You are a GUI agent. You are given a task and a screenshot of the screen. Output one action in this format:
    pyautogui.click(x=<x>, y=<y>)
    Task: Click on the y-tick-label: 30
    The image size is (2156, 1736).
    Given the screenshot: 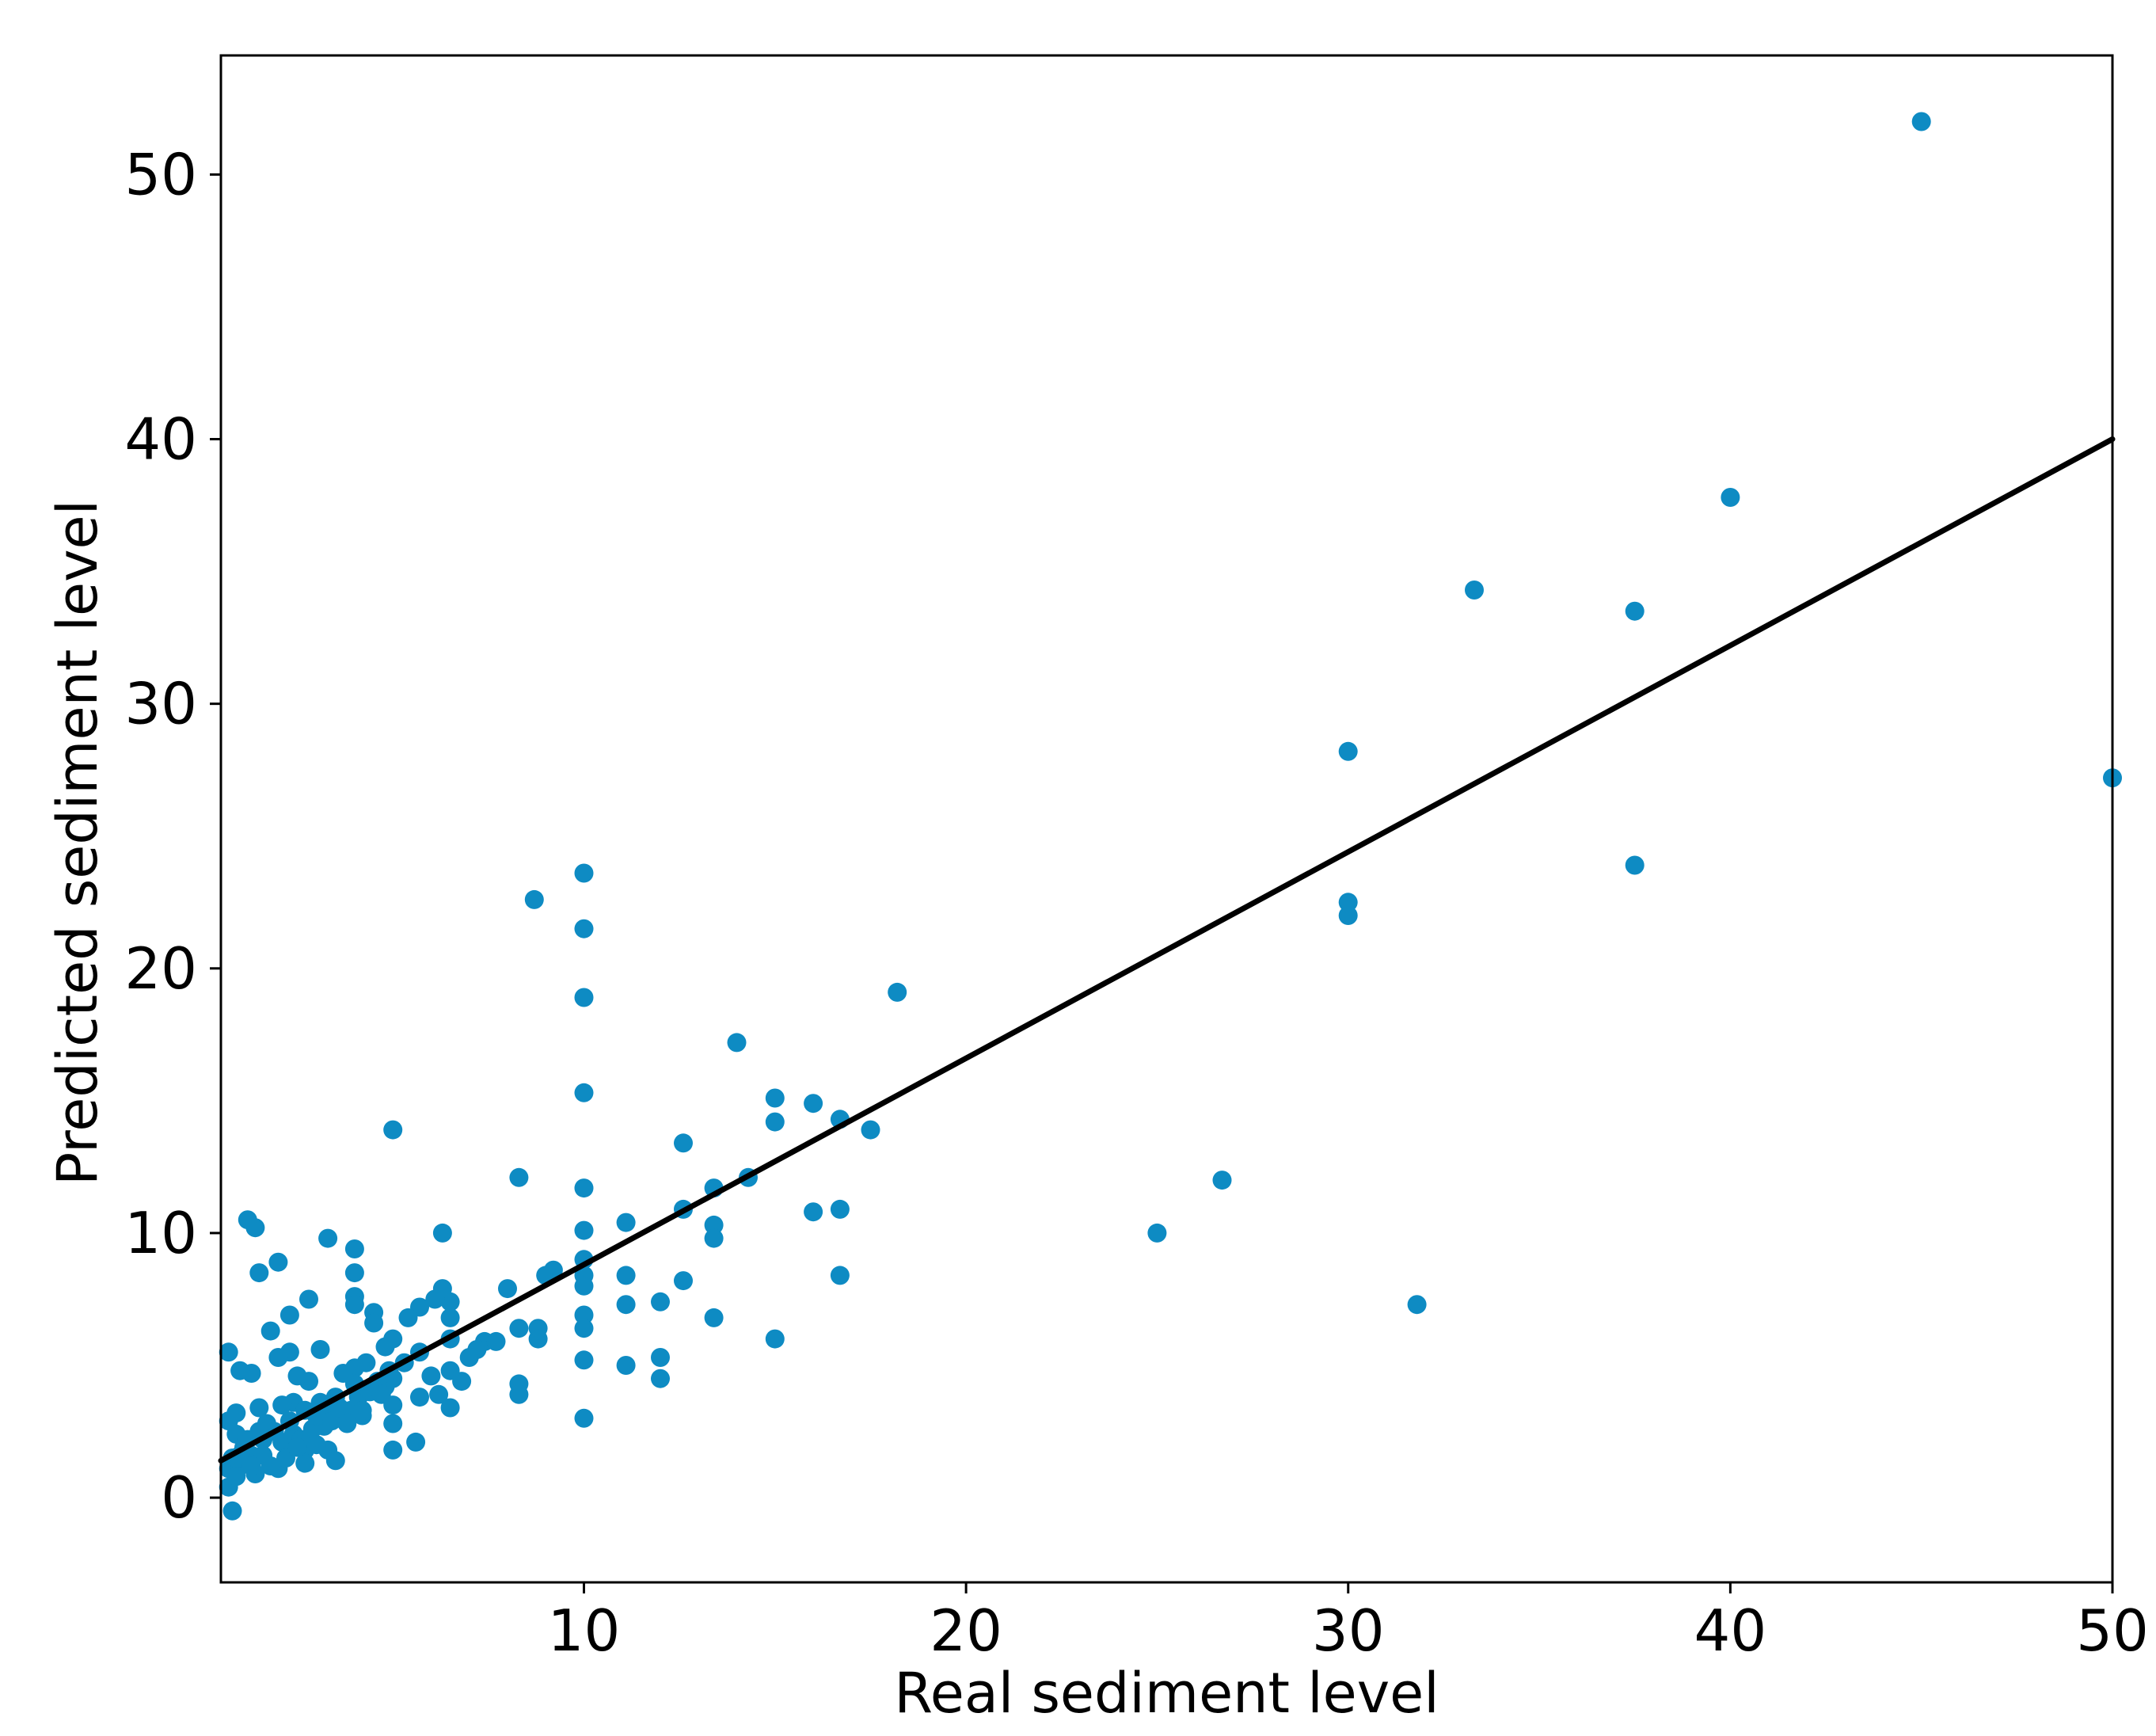 What is the action you would take?
    pyautogui.click(x=160, y=704)
    